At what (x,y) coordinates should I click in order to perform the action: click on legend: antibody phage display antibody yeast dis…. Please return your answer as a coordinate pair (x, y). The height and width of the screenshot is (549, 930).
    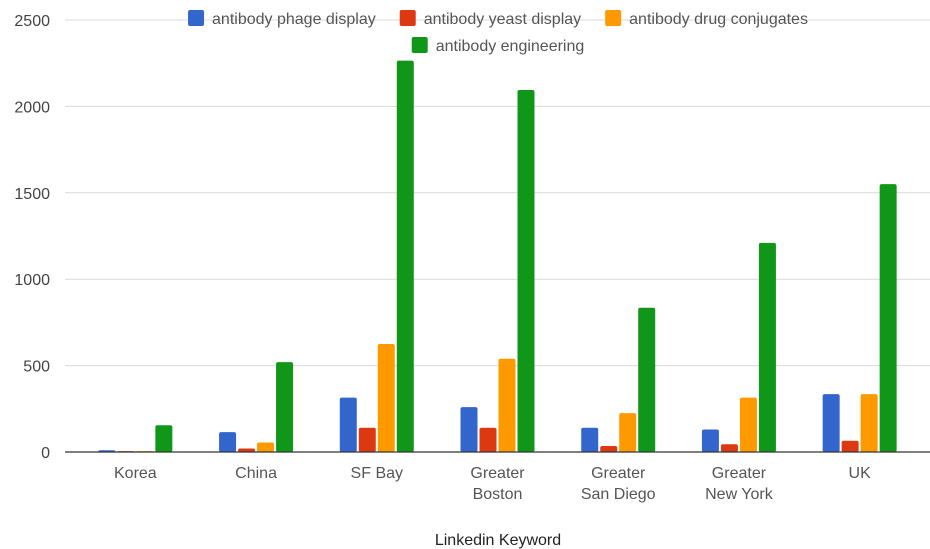
    Looking at the image, I should click on (498, 32).